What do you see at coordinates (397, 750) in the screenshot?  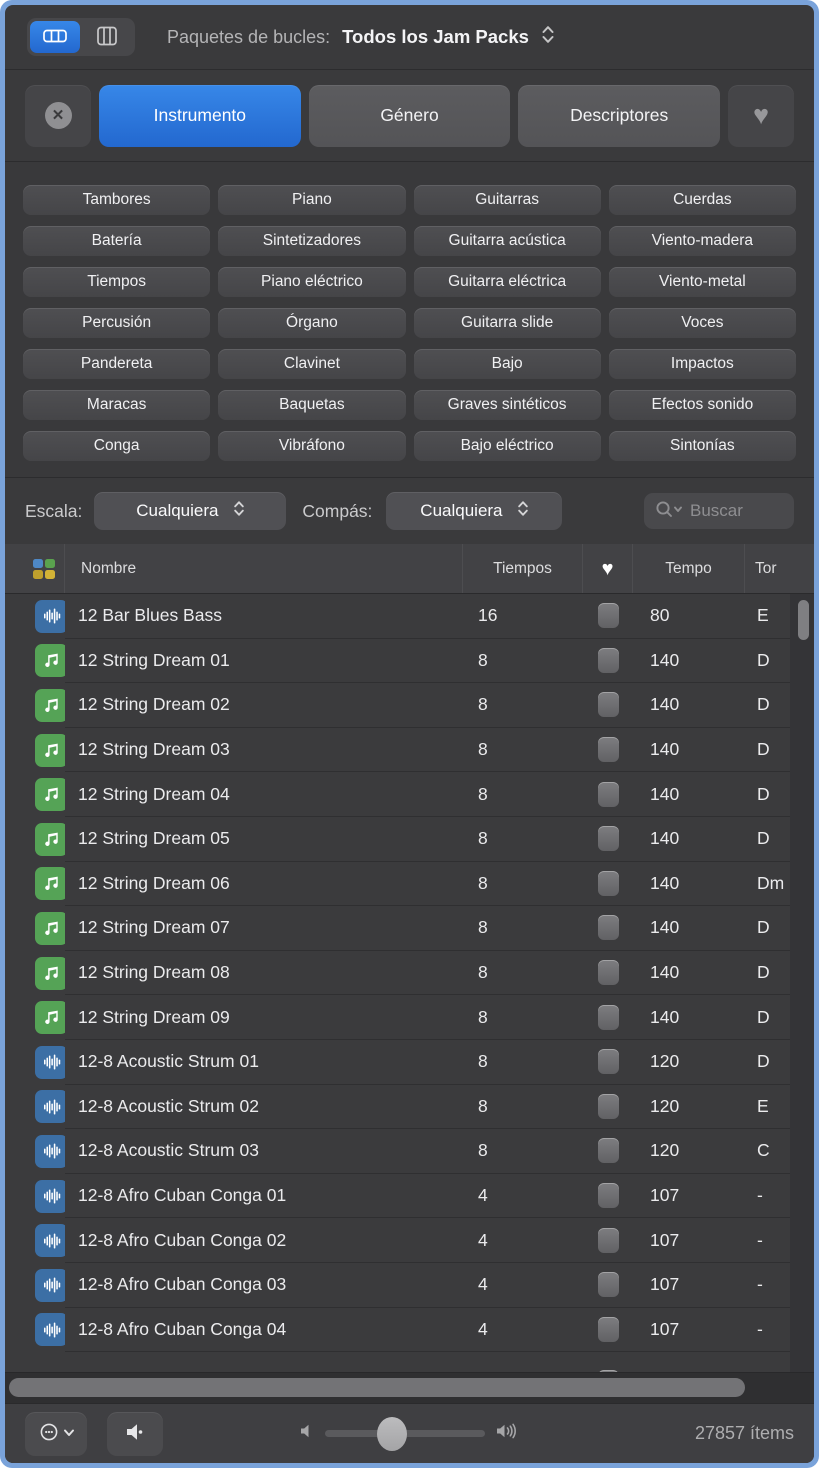 I see `loop-row: 12 String Dream 03 8 140 D` at bounding box center [397, 750].